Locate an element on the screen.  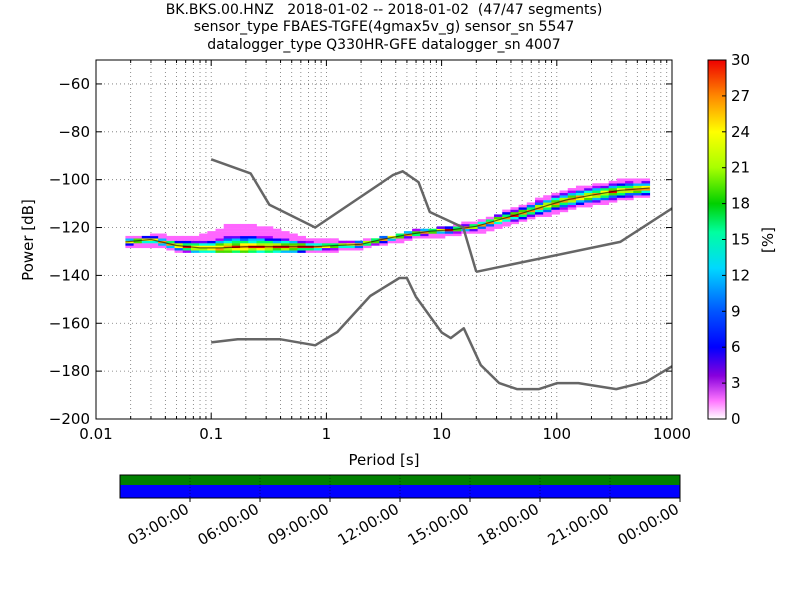
y-axis-label: Power [dB] is located at coordinates (28, 240).